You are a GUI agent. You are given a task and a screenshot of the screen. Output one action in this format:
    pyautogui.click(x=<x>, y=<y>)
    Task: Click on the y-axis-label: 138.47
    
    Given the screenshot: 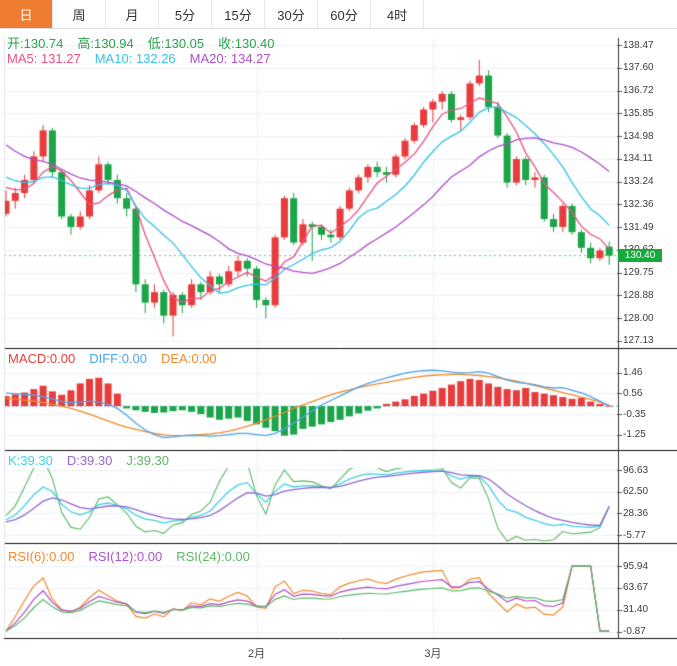 What is the action you would take?
    pyautogui.click(x=638, y=45)
    